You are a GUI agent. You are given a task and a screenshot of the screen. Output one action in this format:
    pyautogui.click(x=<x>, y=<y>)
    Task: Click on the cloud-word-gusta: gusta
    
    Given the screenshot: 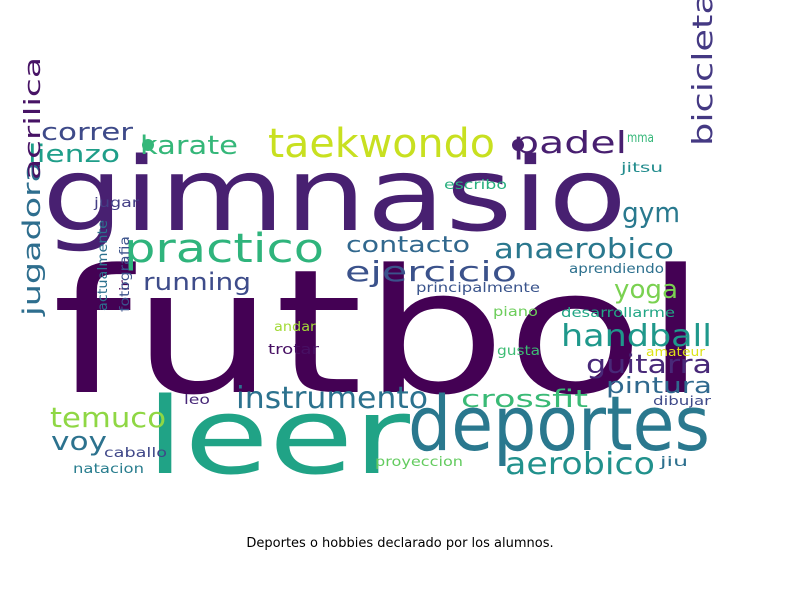 What is the action you would take?
    pyautogui.click(x=518, y=351)
    